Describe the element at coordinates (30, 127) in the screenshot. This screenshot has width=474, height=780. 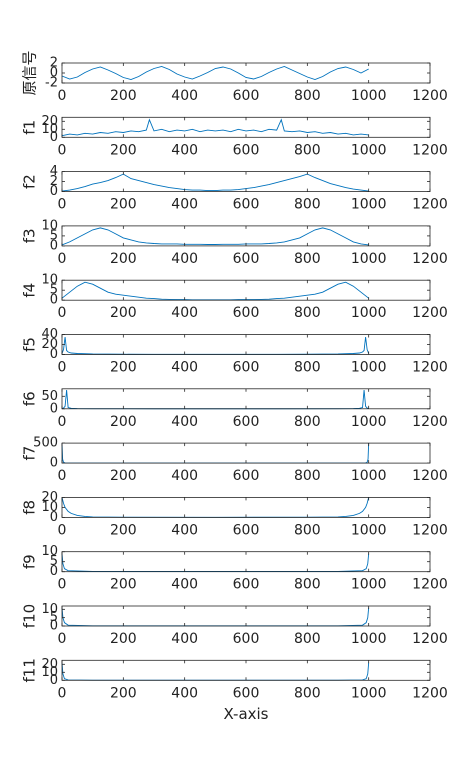
I see `y-axis-label: f1` at that location.